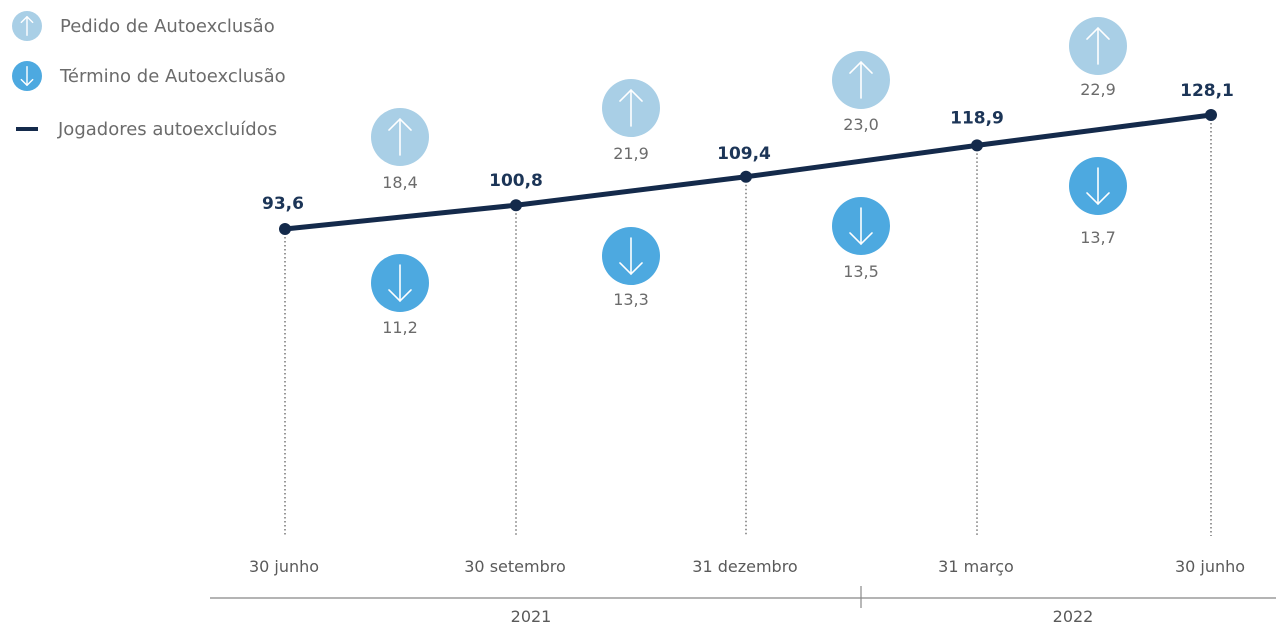 This screenshot has height=625, width=1276. I want to click on arrow-up-circle-icon-head, so click(27, 20).